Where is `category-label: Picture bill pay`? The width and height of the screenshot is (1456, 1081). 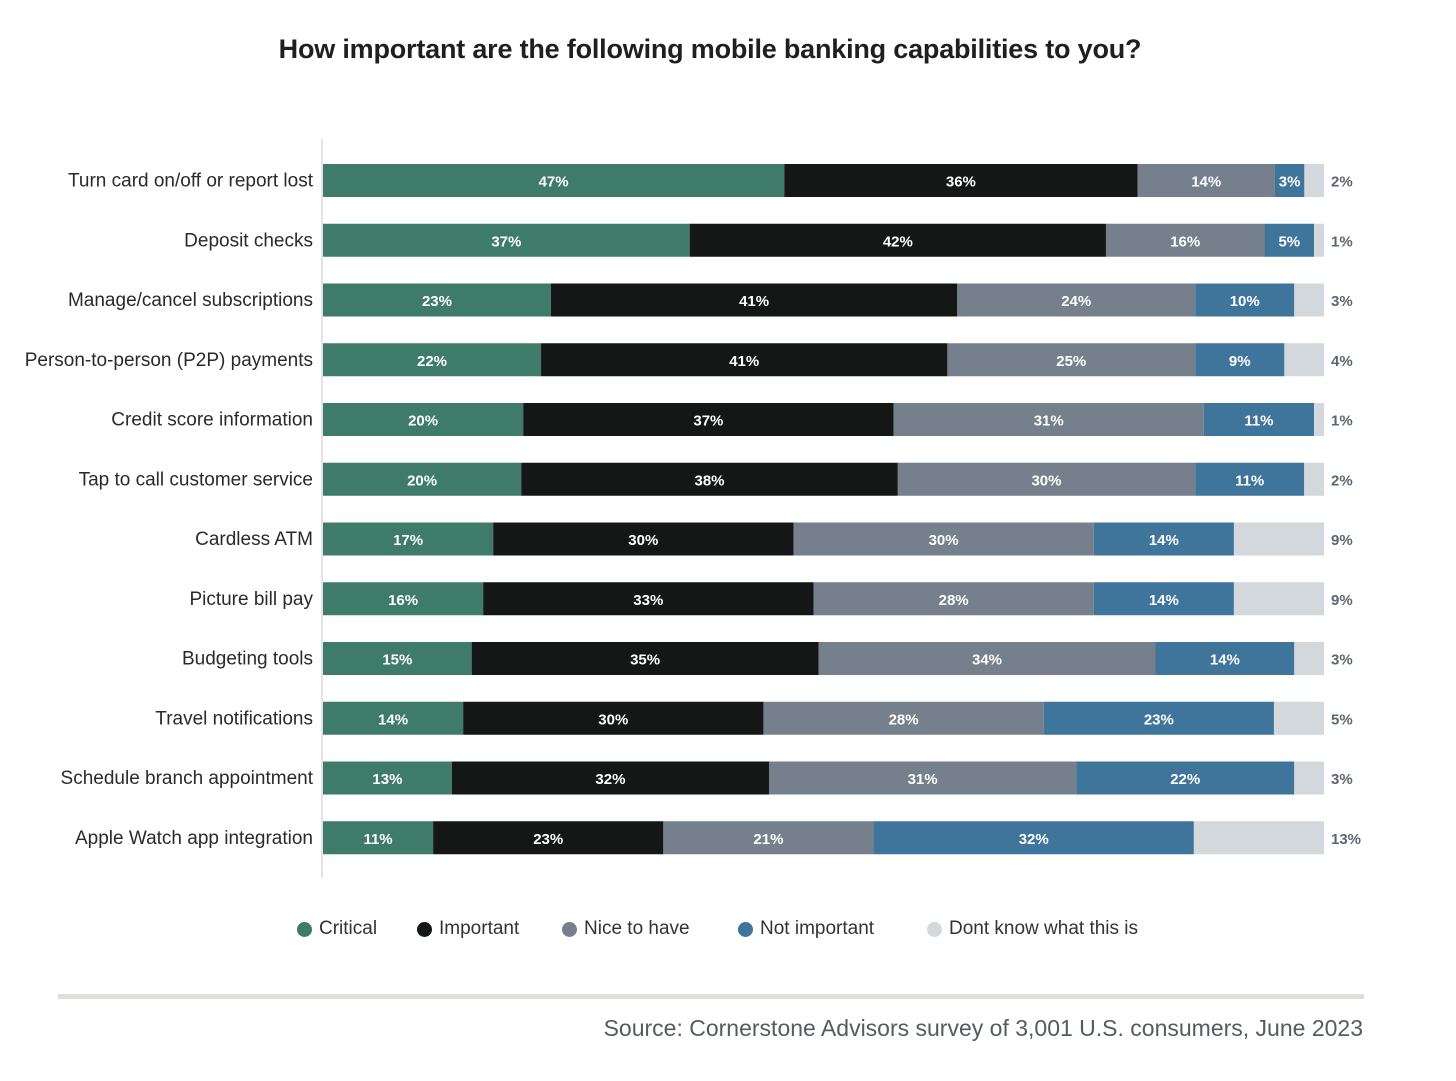 category-label: Picture bill pay is located at coordinates (251, 599).